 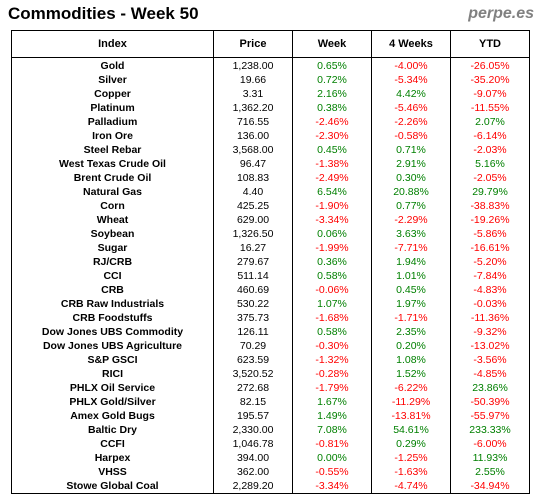 What do you see at coordinates (332, 206) in the screenshot?
I see `week-change-cell: -1.90%` at bounding box center [332, 206].